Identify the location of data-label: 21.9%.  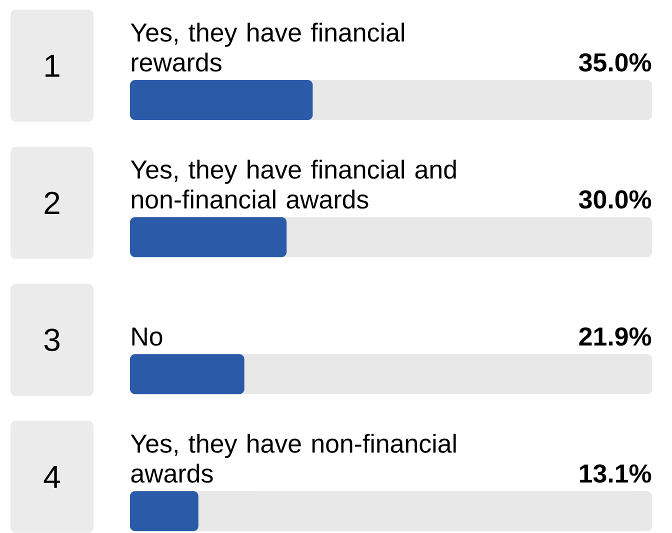
(615, 336).